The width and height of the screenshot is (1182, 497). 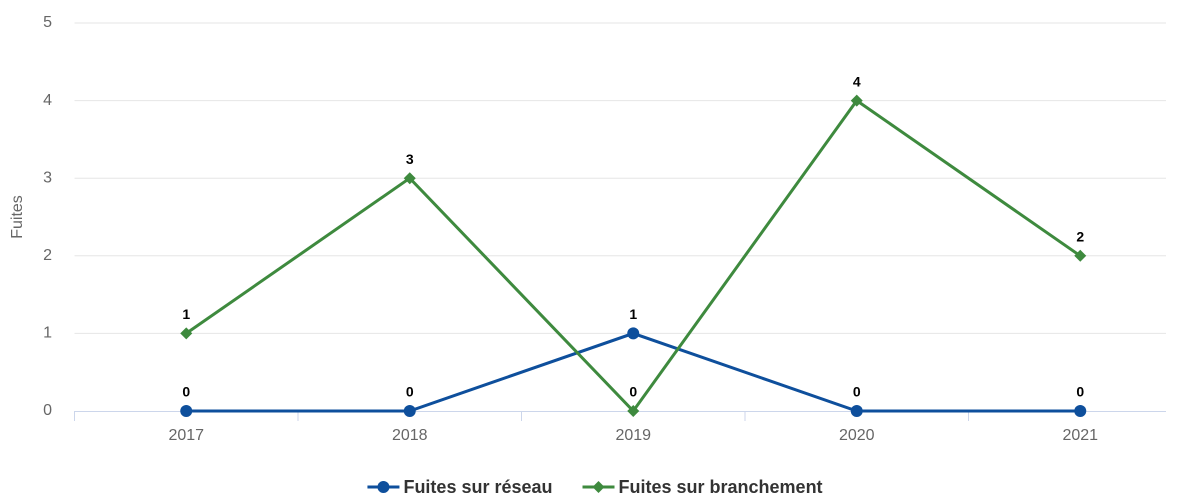 I want to click on data-label: 3, so click(x=410, y=159).